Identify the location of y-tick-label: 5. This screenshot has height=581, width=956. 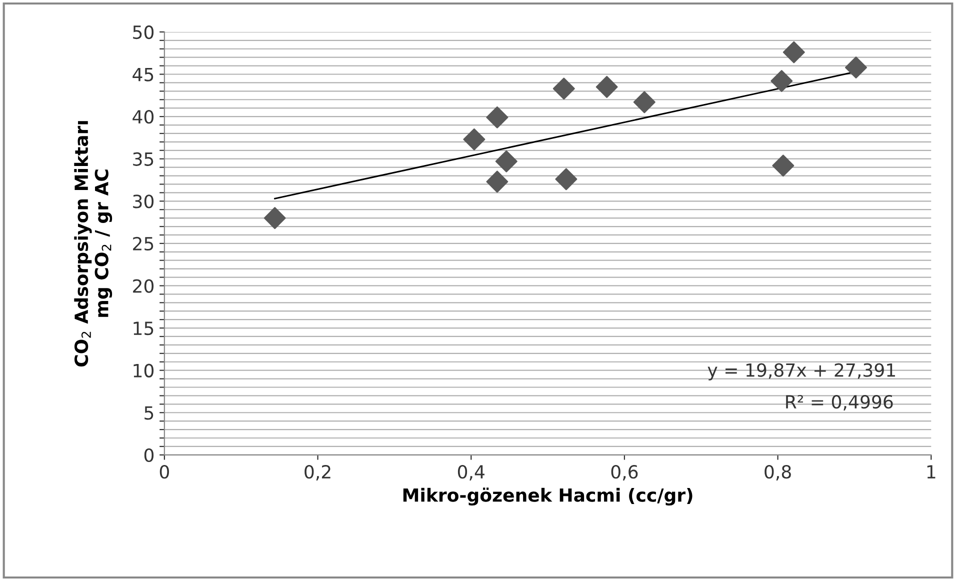
(149, 413).